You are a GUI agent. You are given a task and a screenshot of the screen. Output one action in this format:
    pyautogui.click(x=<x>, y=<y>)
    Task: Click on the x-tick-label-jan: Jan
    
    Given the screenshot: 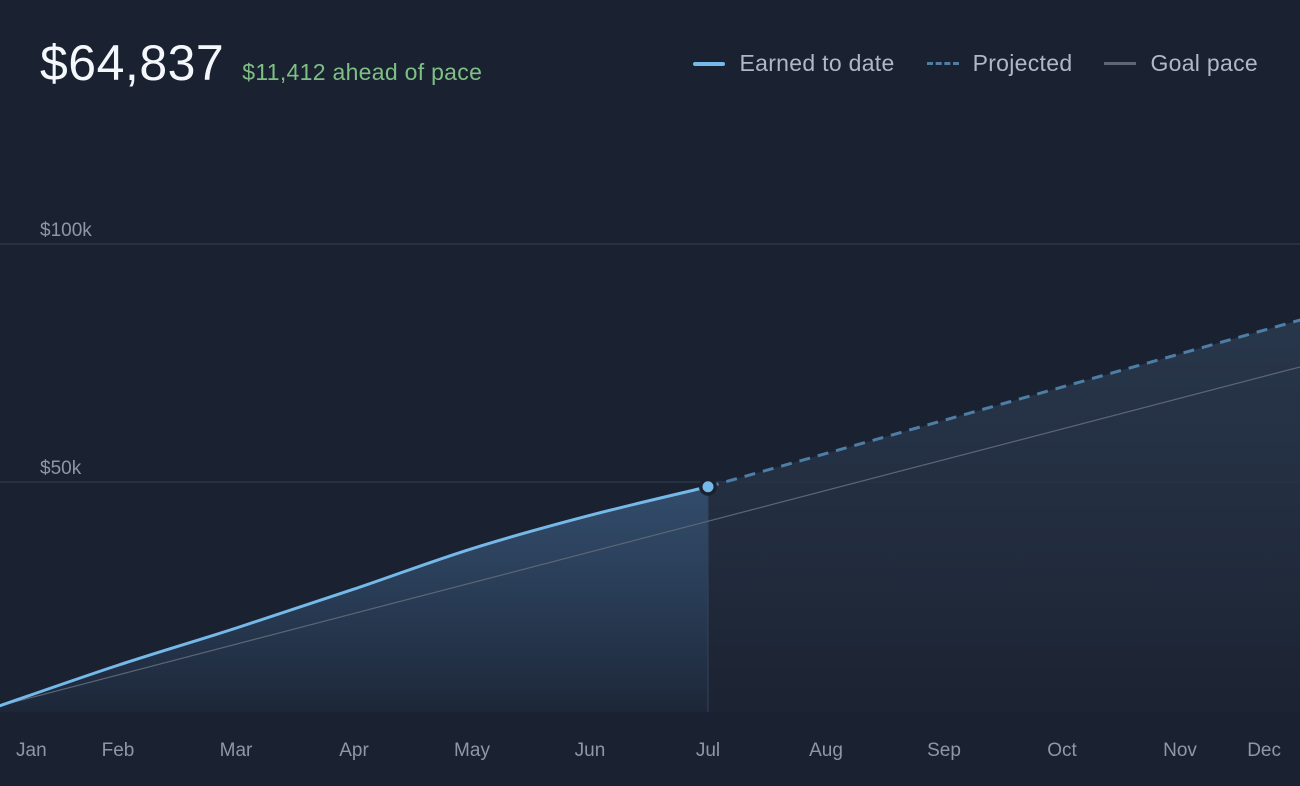 What is the action you would take?
    pyautogui.click(x=31, y=750)
    